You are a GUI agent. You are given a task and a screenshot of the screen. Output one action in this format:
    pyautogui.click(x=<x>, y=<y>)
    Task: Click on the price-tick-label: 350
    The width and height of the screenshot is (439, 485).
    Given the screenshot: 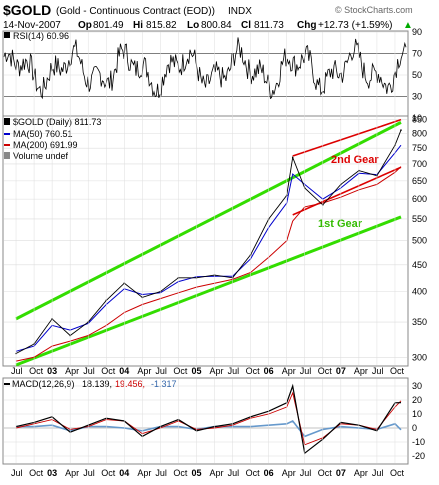 What is the action you would take?
    pyautogui.click(x=419, y=322)
    